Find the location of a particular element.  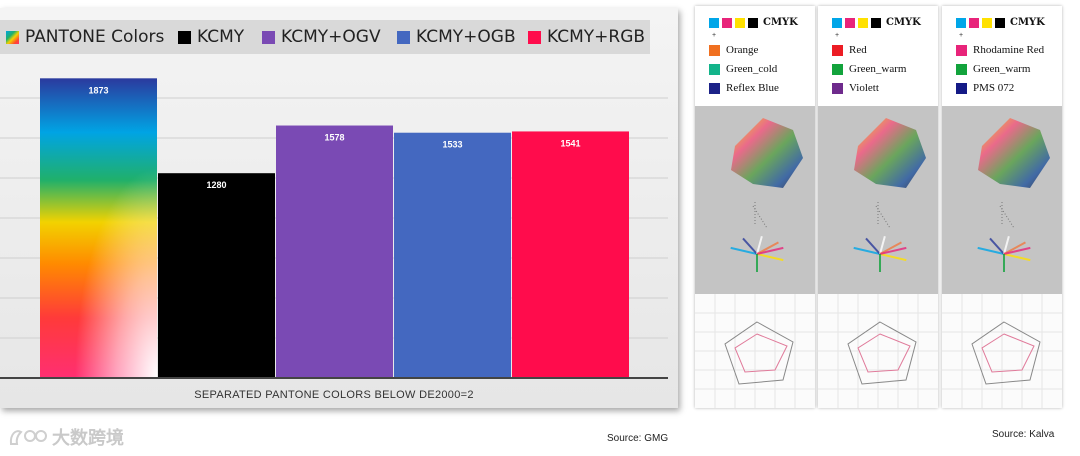

ink-item: Reflex Blue is located at coordinates (744, 88).